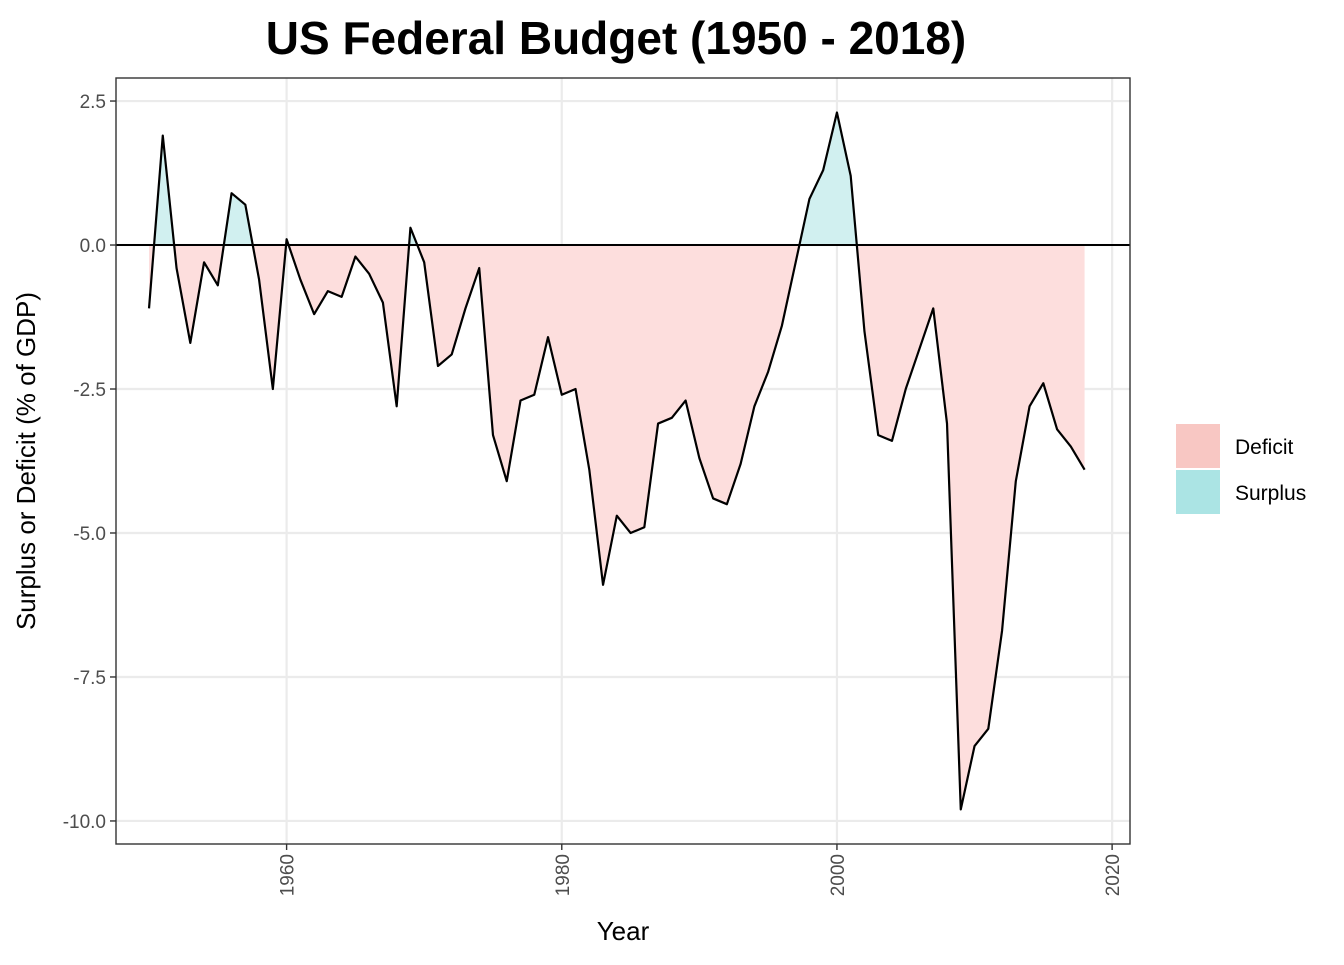 The width and height of the screenshot is (1344, 965). What do you see at coordinates (89, 534) in the screenshot?
I see `y-tick-label: -5.0` at bounding box center [89, 534].